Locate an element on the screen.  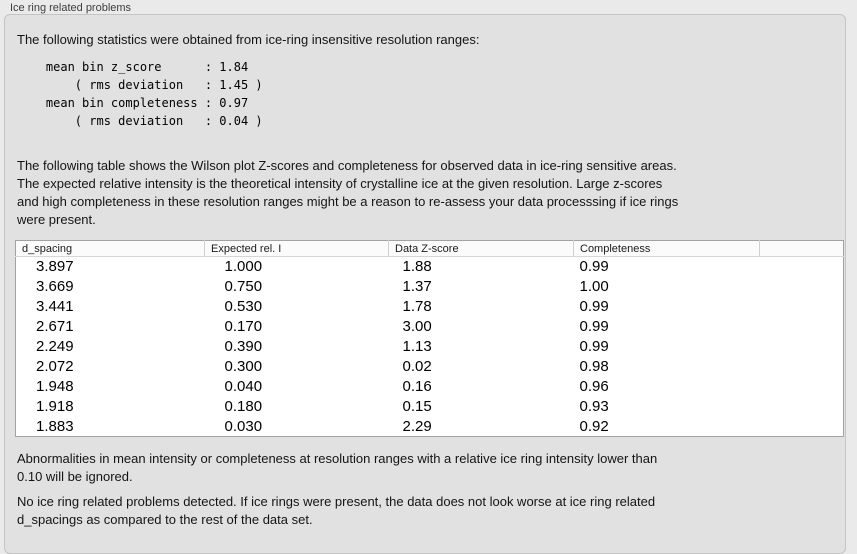
cell-d-spacing: 1.918 is located at coordinates (55, 406).